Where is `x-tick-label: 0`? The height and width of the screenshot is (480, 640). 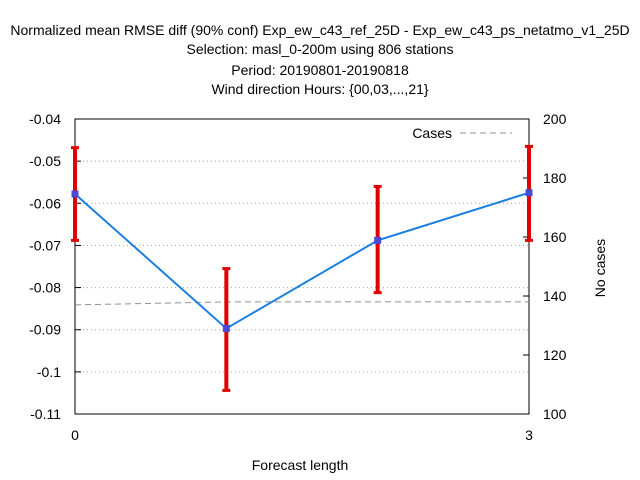
x-tick-label: 0 is located at coordinates (75, 435).